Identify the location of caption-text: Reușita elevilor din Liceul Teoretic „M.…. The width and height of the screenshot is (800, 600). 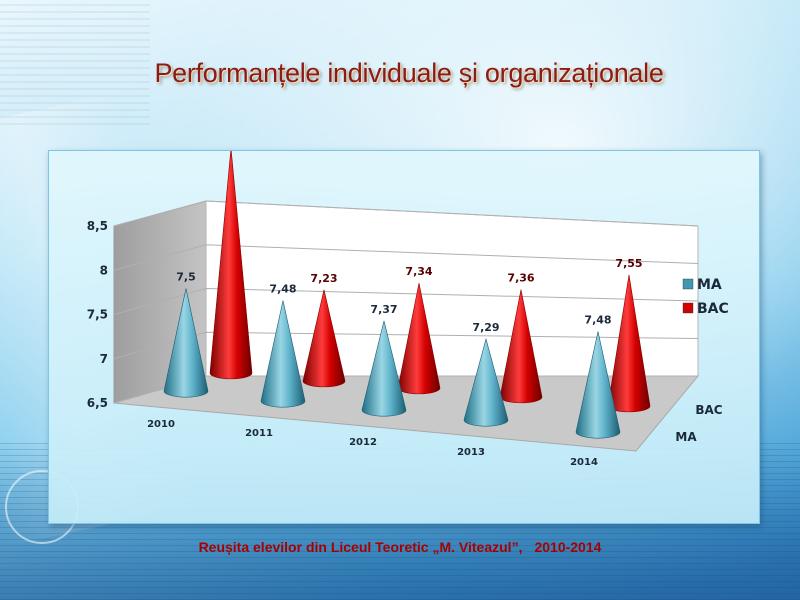
(360, 547).